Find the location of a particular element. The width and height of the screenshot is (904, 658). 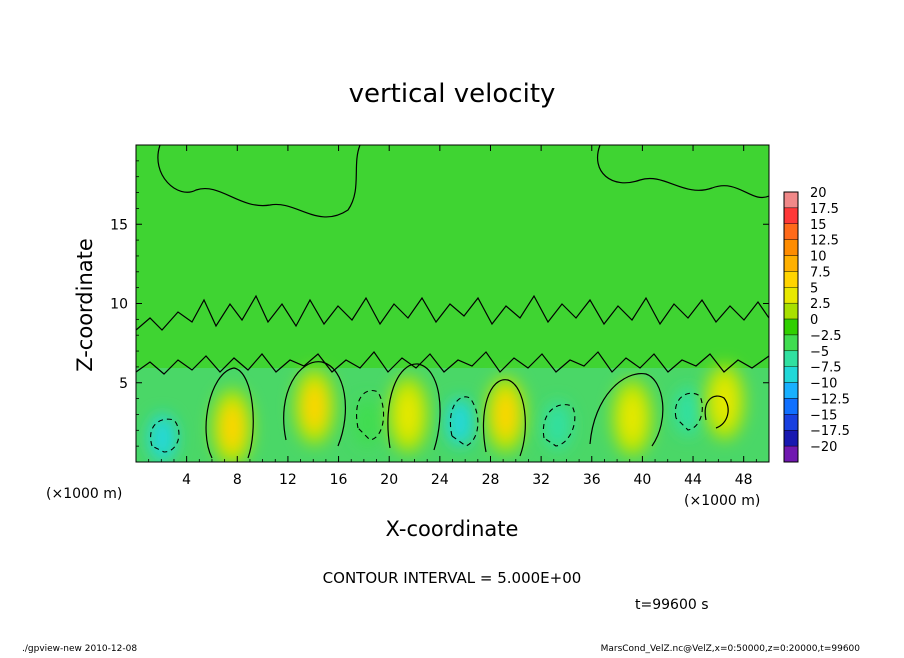

x-tick-label: 32 is located at coordinates (541, 480).